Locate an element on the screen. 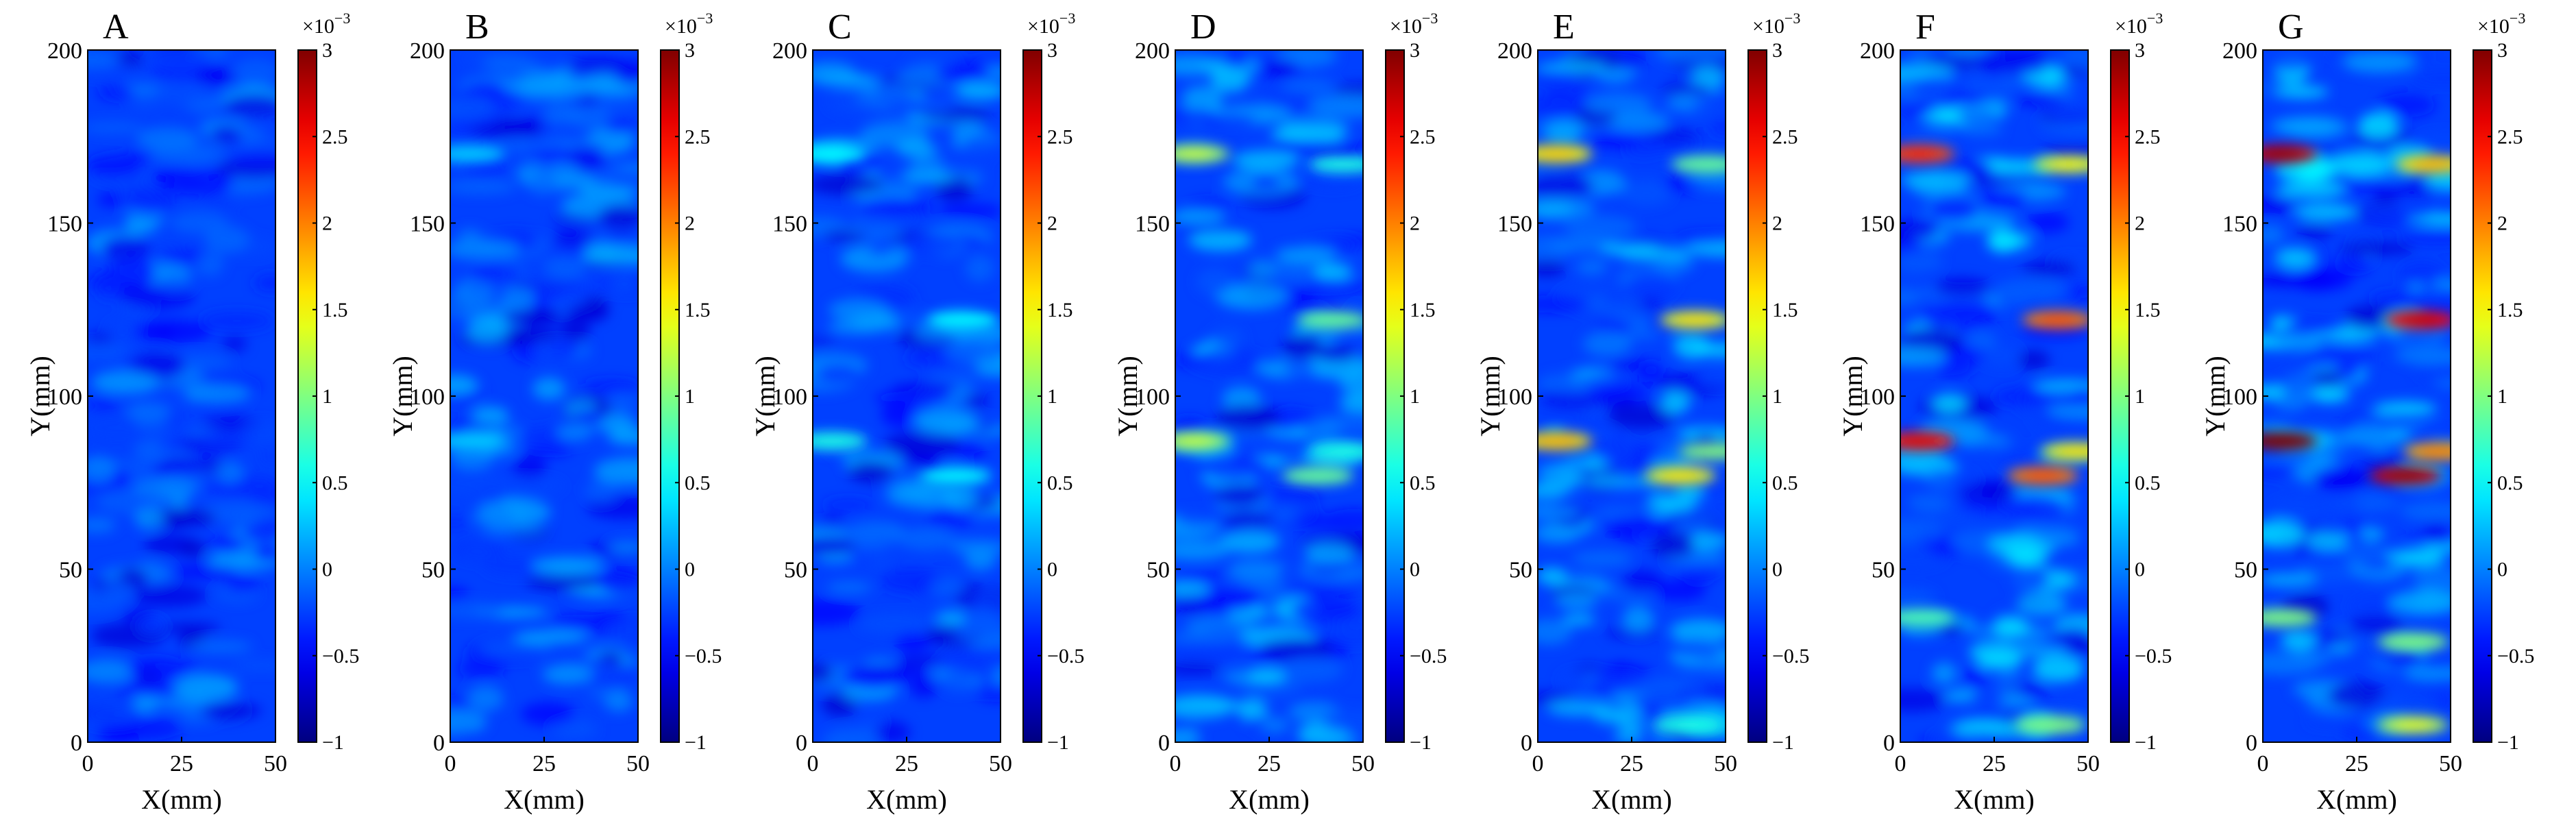  heatmap-plot-A is located at coordinates (182, 396).